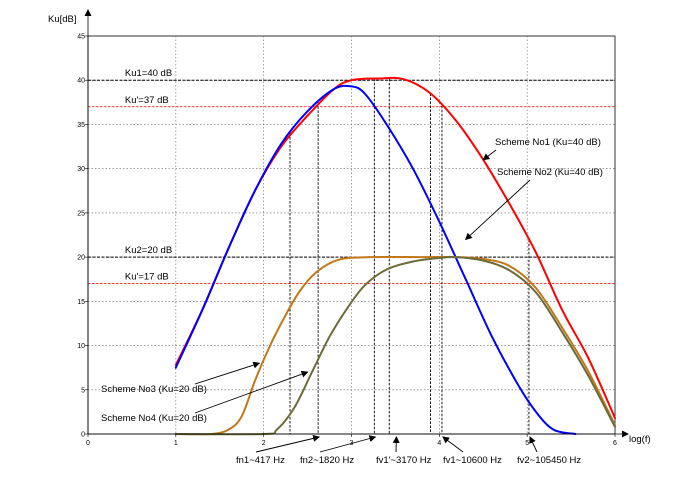  Describe the element at coordinates (81, 169) in the screenshot. I see `y-tick-label: 30` at that location.